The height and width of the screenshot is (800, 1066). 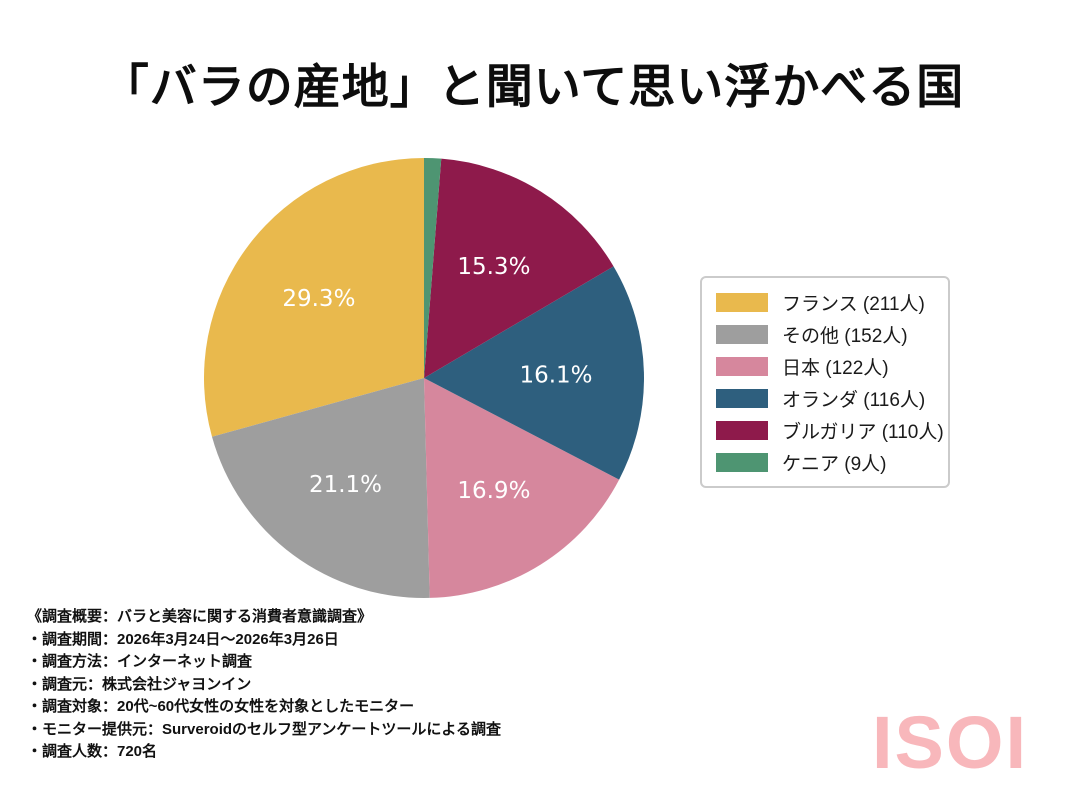 I want to click on legend-item-4: ブルガリア (110人), so click(x=830, y=430).